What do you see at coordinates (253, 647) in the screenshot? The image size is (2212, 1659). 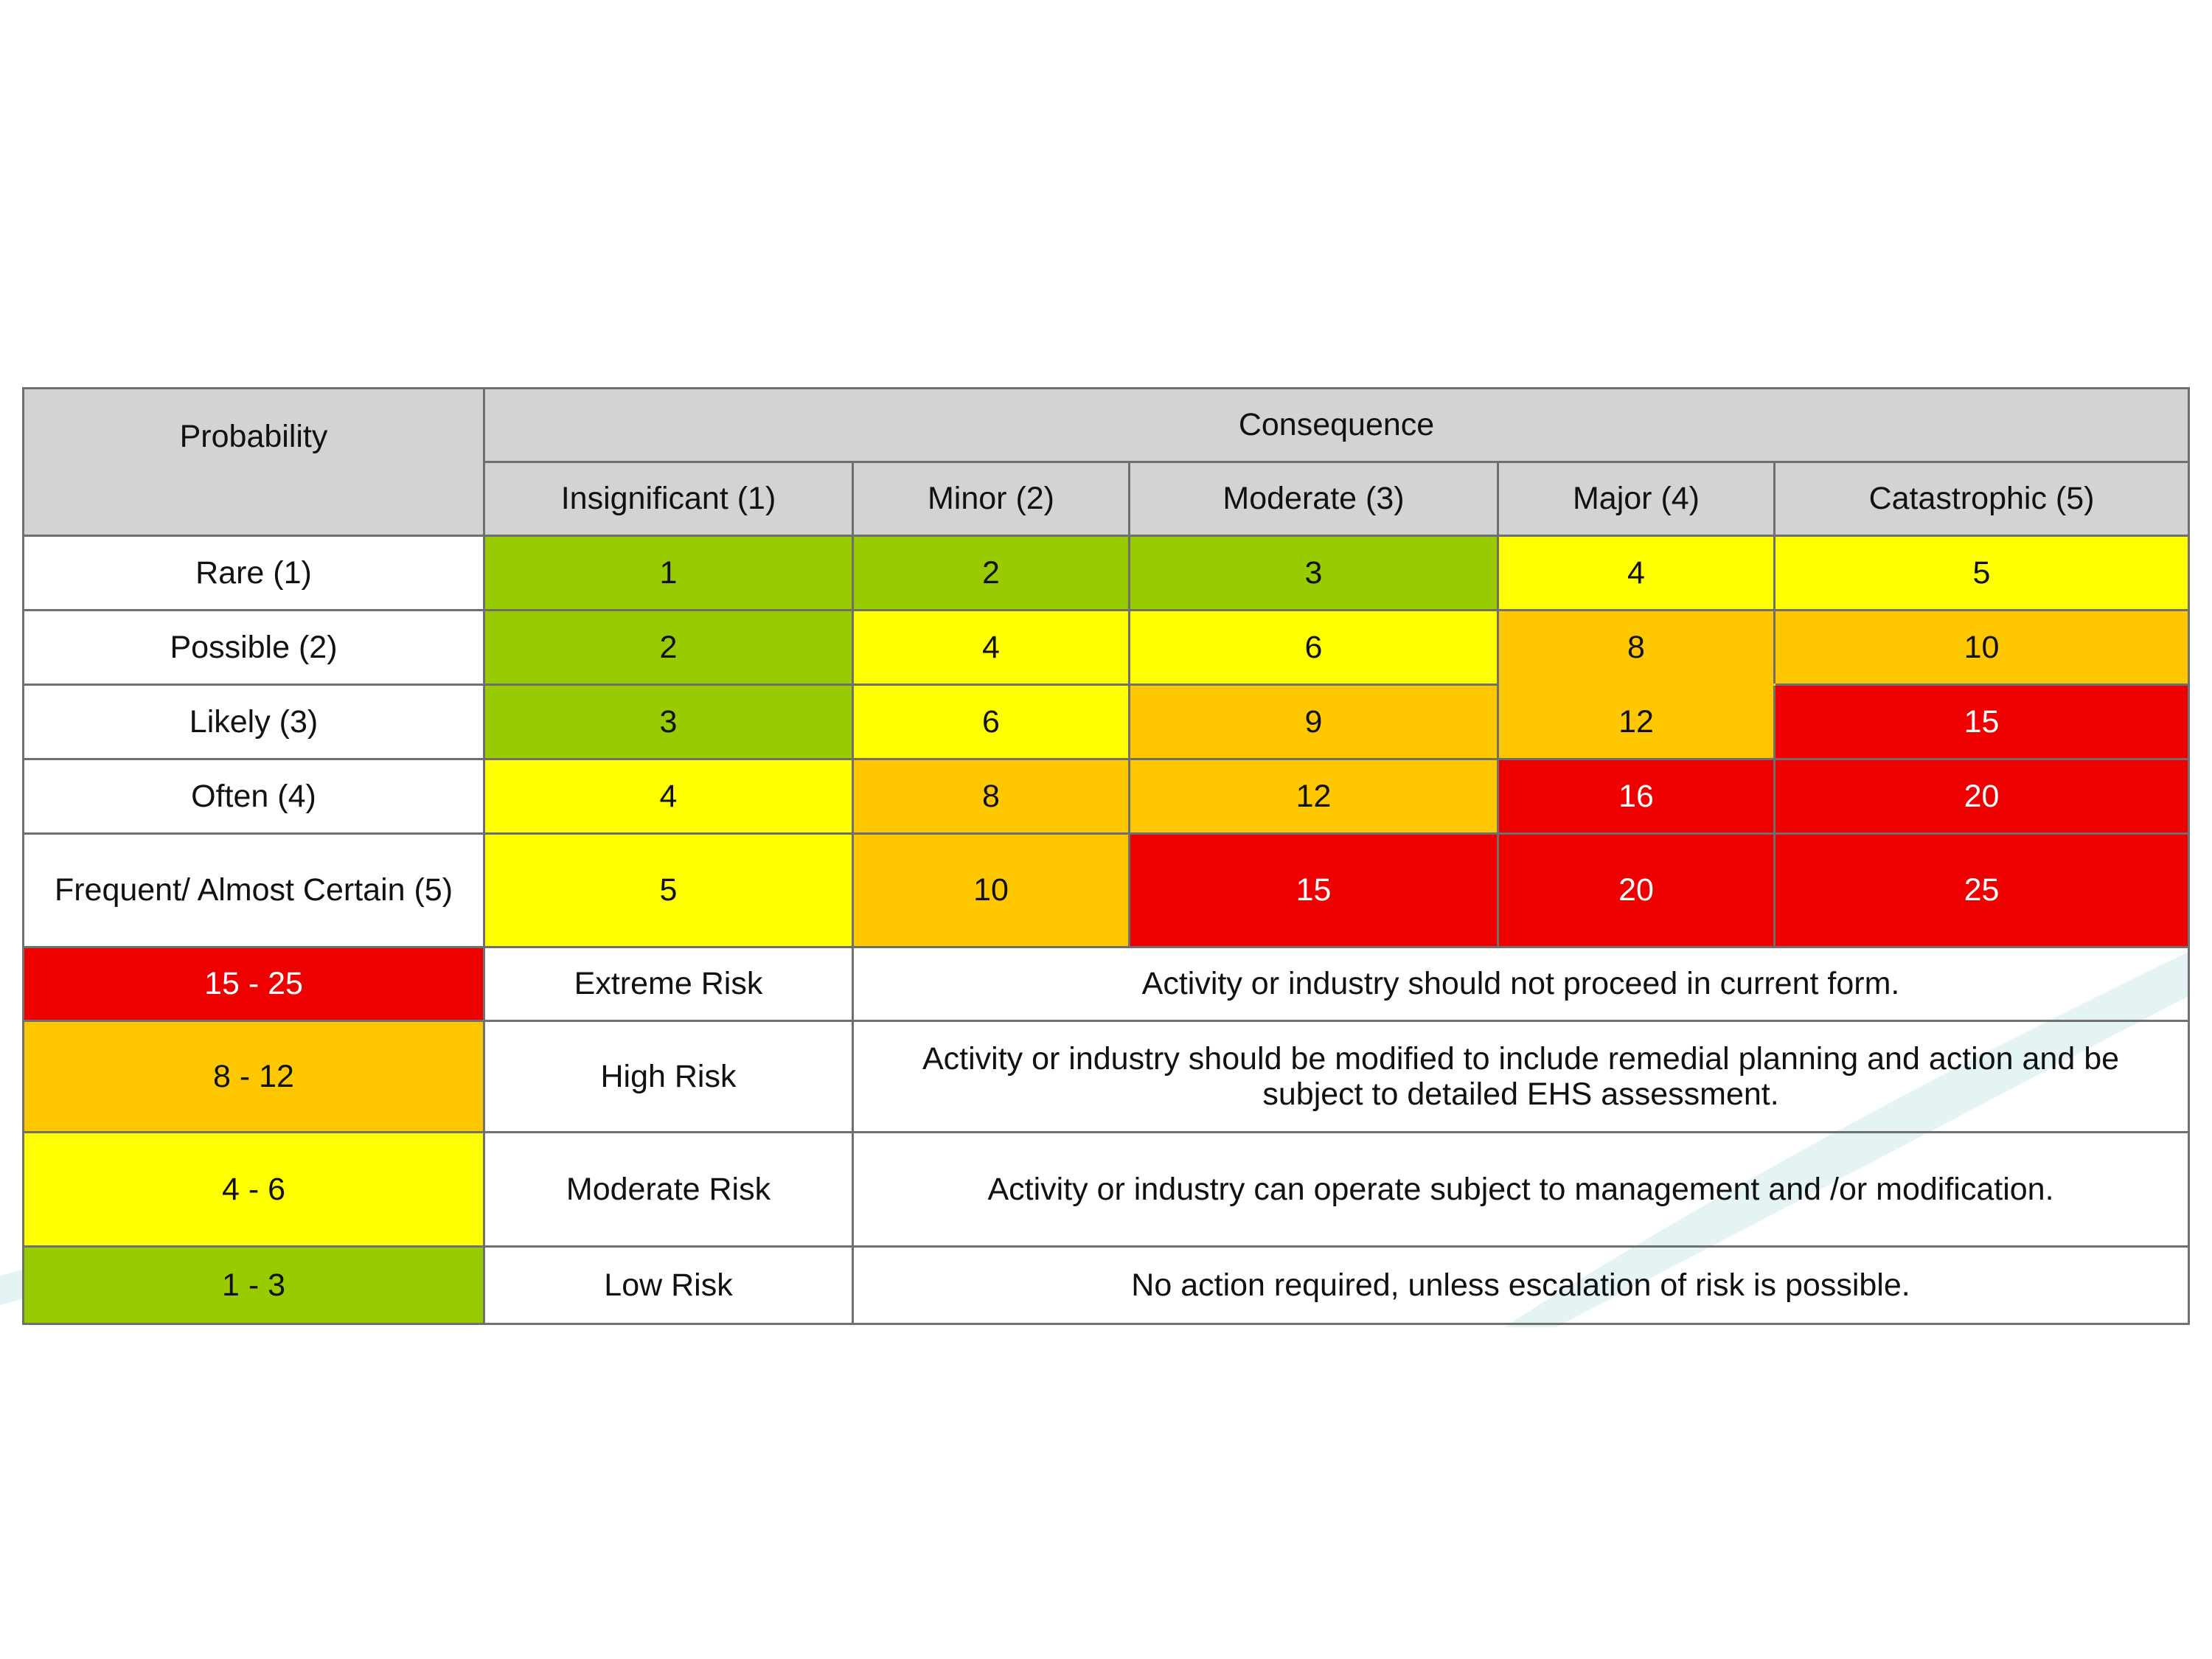 I see `probability-label: Possible (2)` at bounding box center [253, 647].